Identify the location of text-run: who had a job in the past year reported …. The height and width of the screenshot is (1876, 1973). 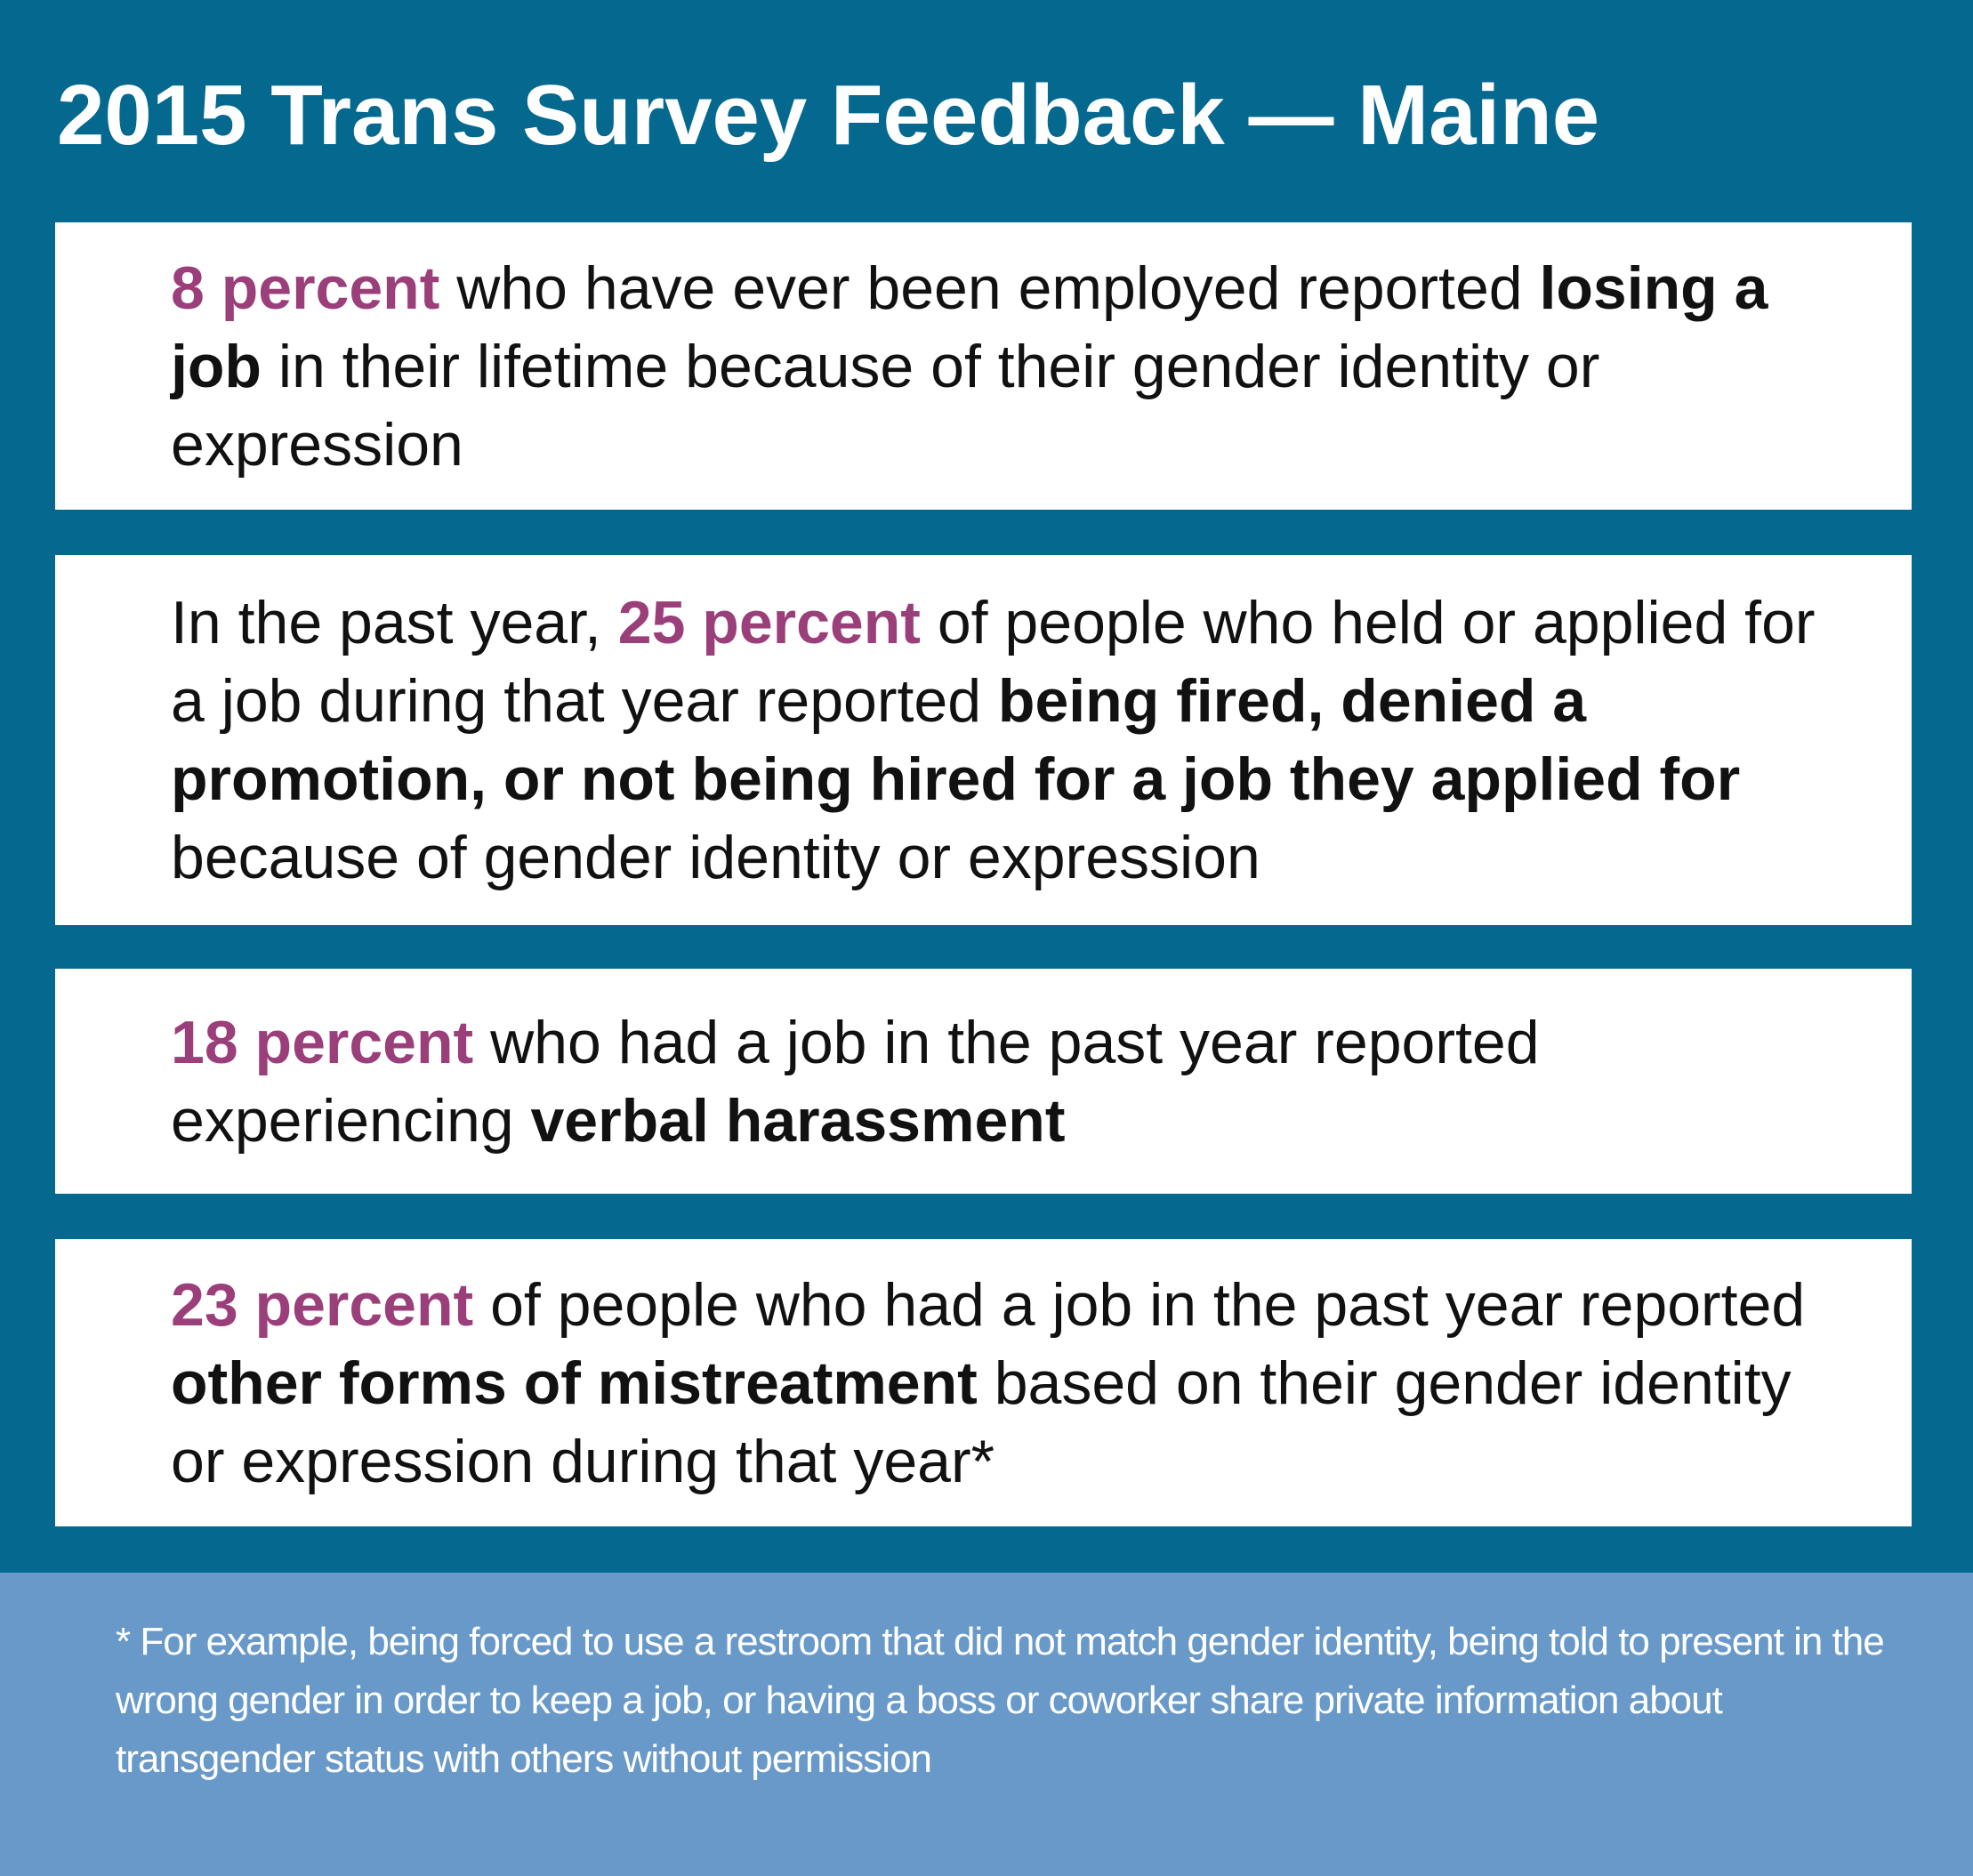
(864, 1081).